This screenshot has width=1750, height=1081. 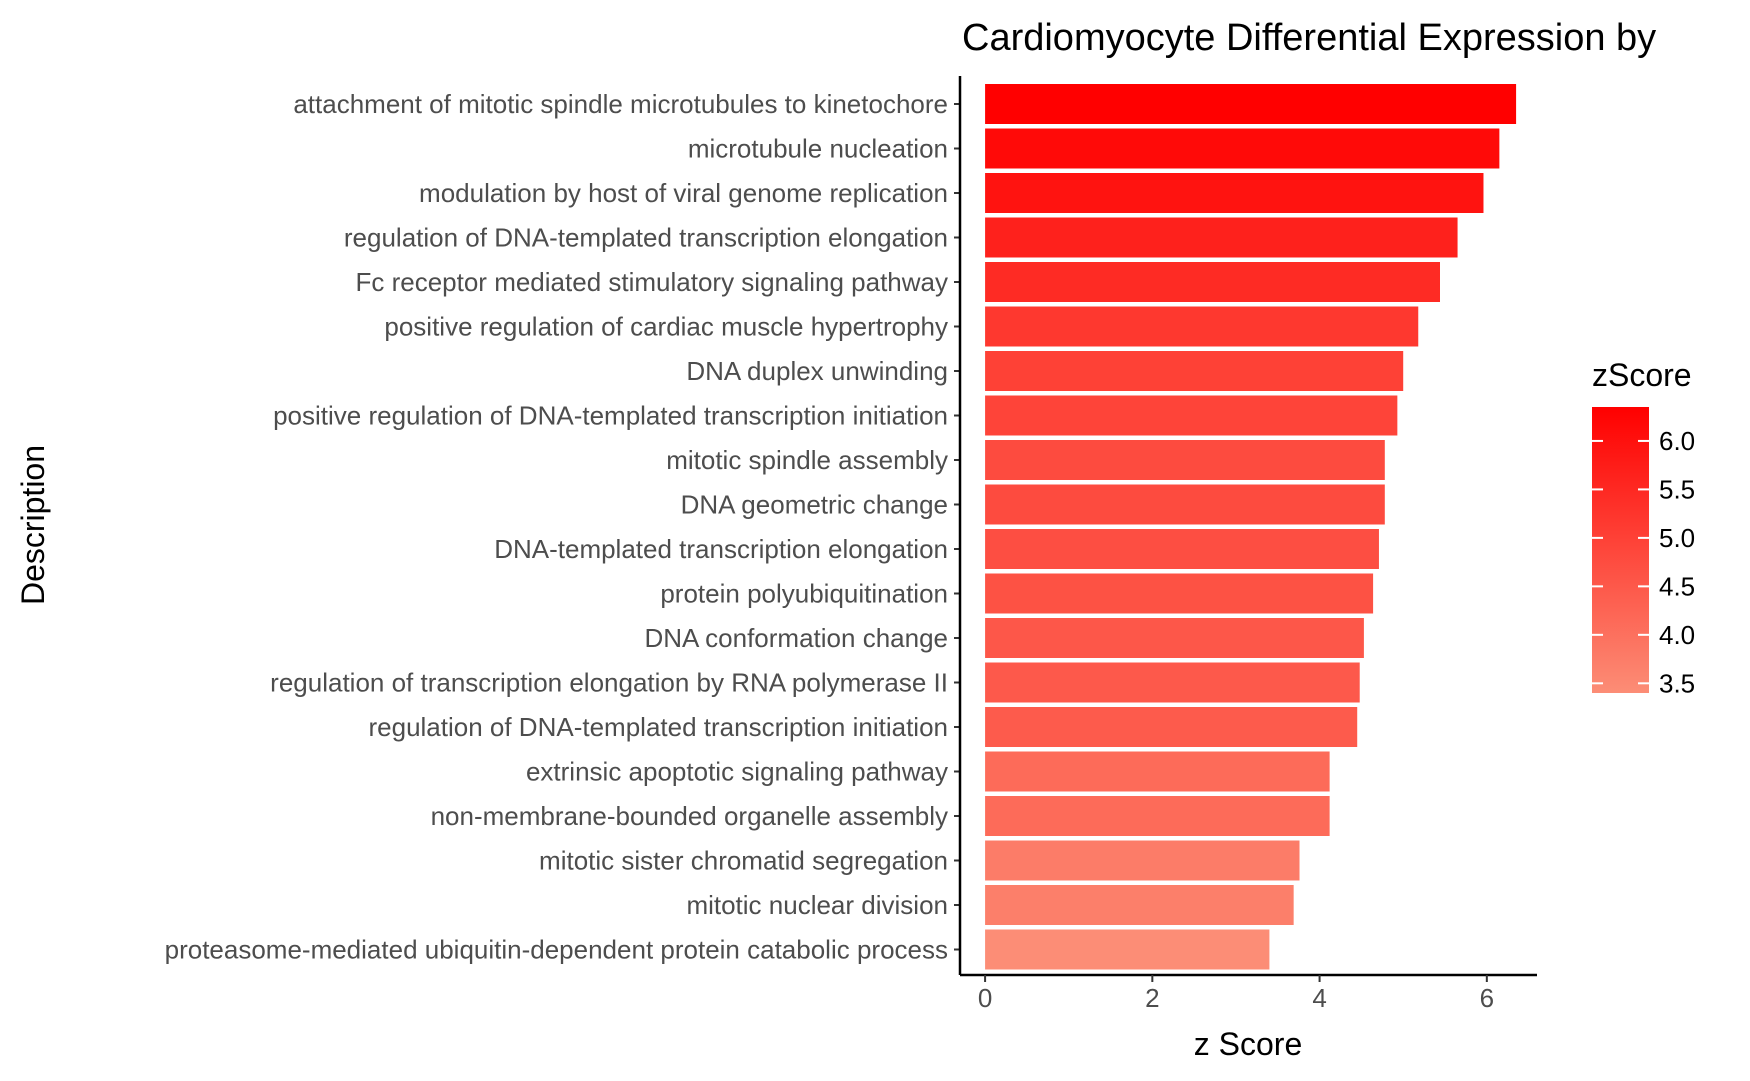 I want to click on x-tick-label: 4, so click(x=1319, y=998).